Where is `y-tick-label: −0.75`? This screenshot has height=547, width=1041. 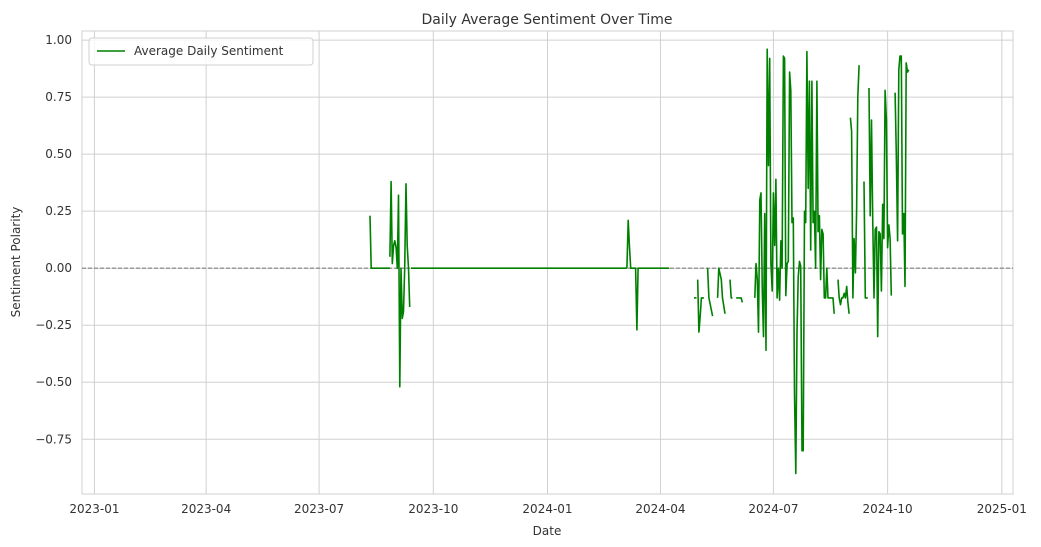
y-tick-label: −0.75 is located at coordinates (53, 439).